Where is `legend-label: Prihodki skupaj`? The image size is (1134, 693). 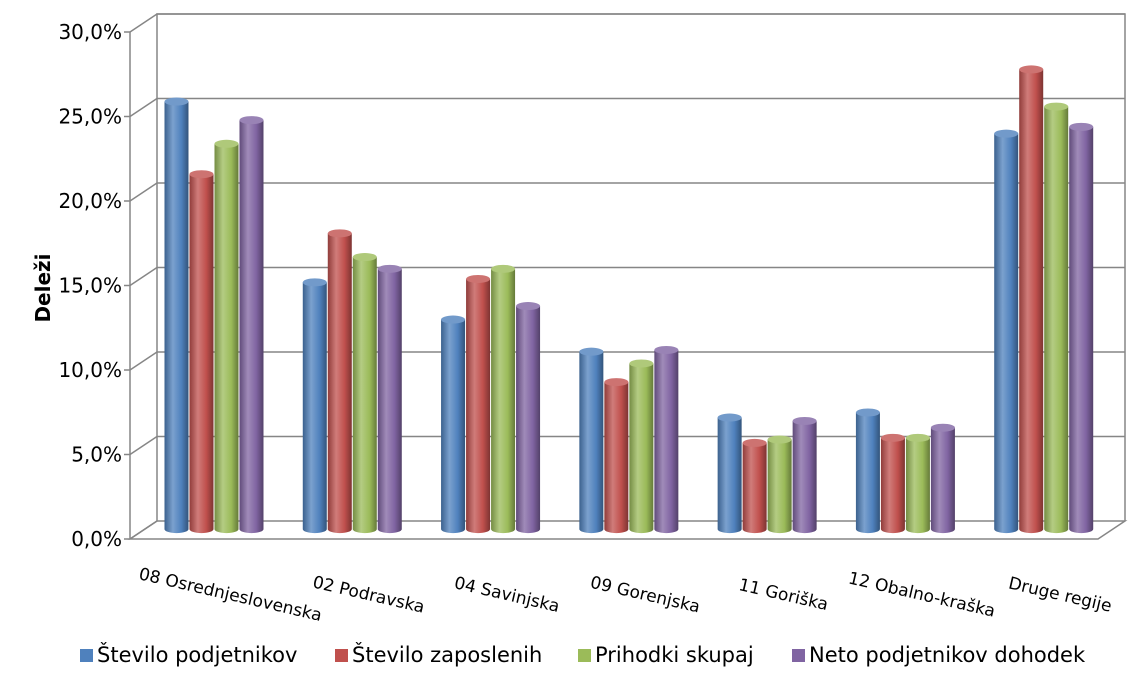
legend-label: Prihodki skupaj is located at coordinates (674, 655).